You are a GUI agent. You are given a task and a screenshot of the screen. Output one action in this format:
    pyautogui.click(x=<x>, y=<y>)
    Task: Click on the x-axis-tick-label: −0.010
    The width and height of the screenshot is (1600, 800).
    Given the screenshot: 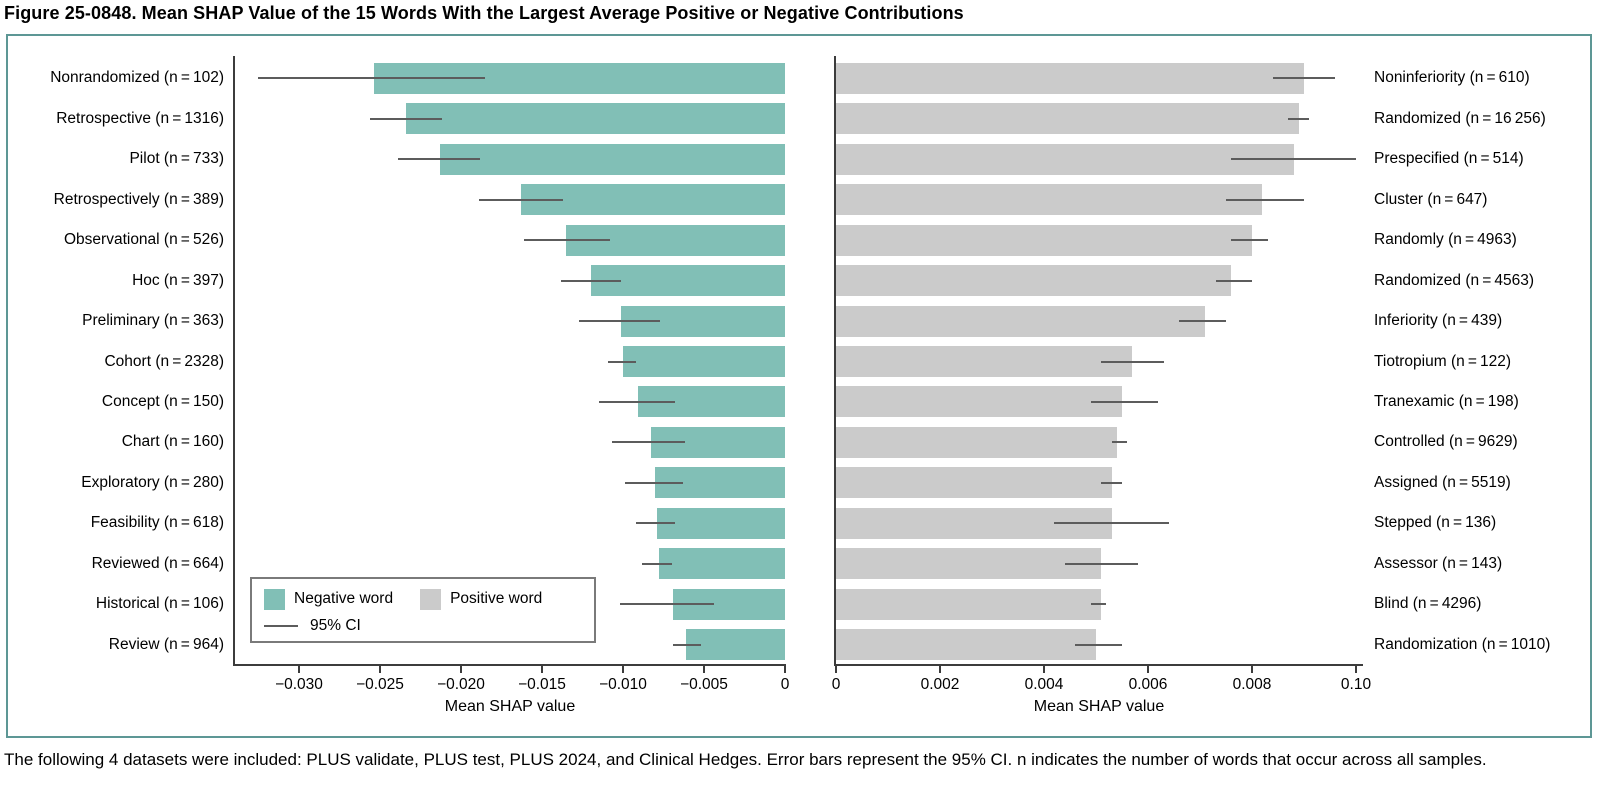 What is the action you would take?
    pyautogui.click(x=623, y=684)
    